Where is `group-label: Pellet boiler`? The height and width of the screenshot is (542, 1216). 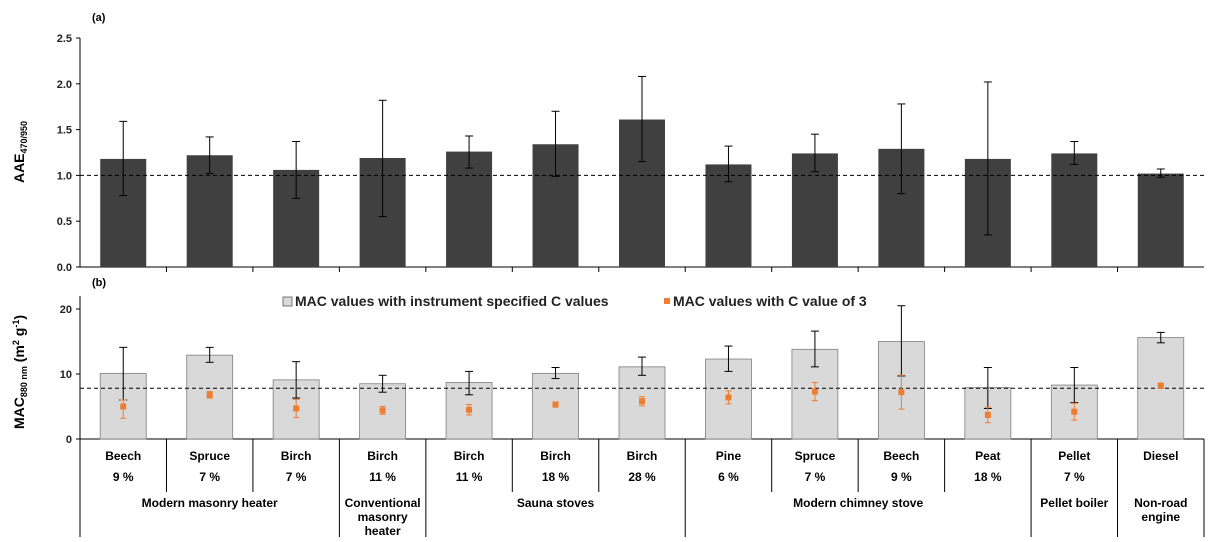 group-label: Pellet boiler is located at coordinates (1074, 503).